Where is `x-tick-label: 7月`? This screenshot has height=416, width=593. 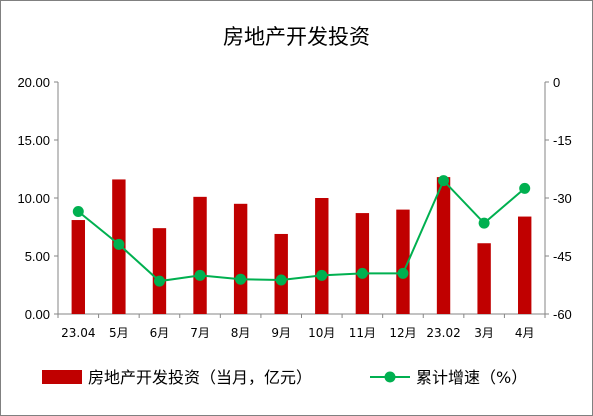 x-tick-label: 7月 is located at coordinates (200, 333).